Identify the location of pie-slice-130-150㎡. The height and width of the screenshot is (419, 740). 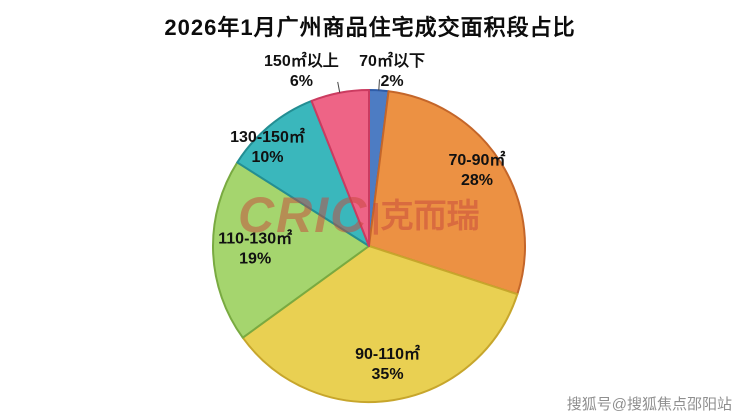
(303, 173).